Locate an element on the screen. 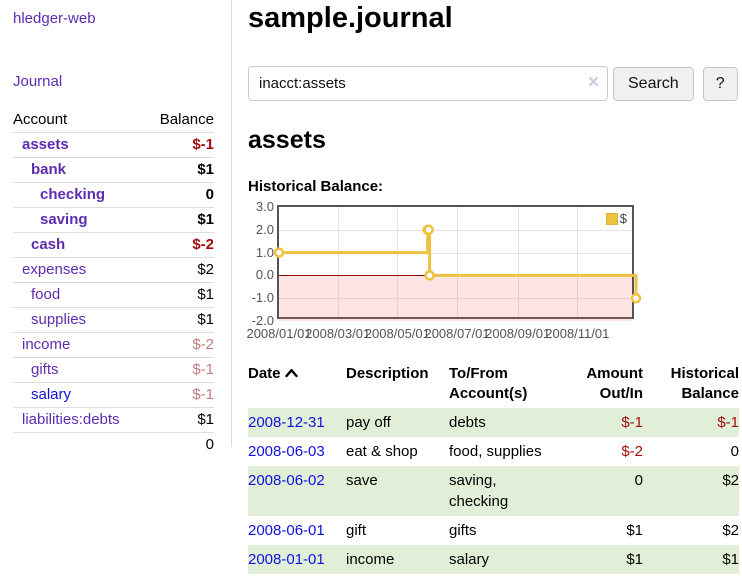 This screenshot has height=582, width=742. transaction-amount: $-1 is located at coordinates (632, 422).